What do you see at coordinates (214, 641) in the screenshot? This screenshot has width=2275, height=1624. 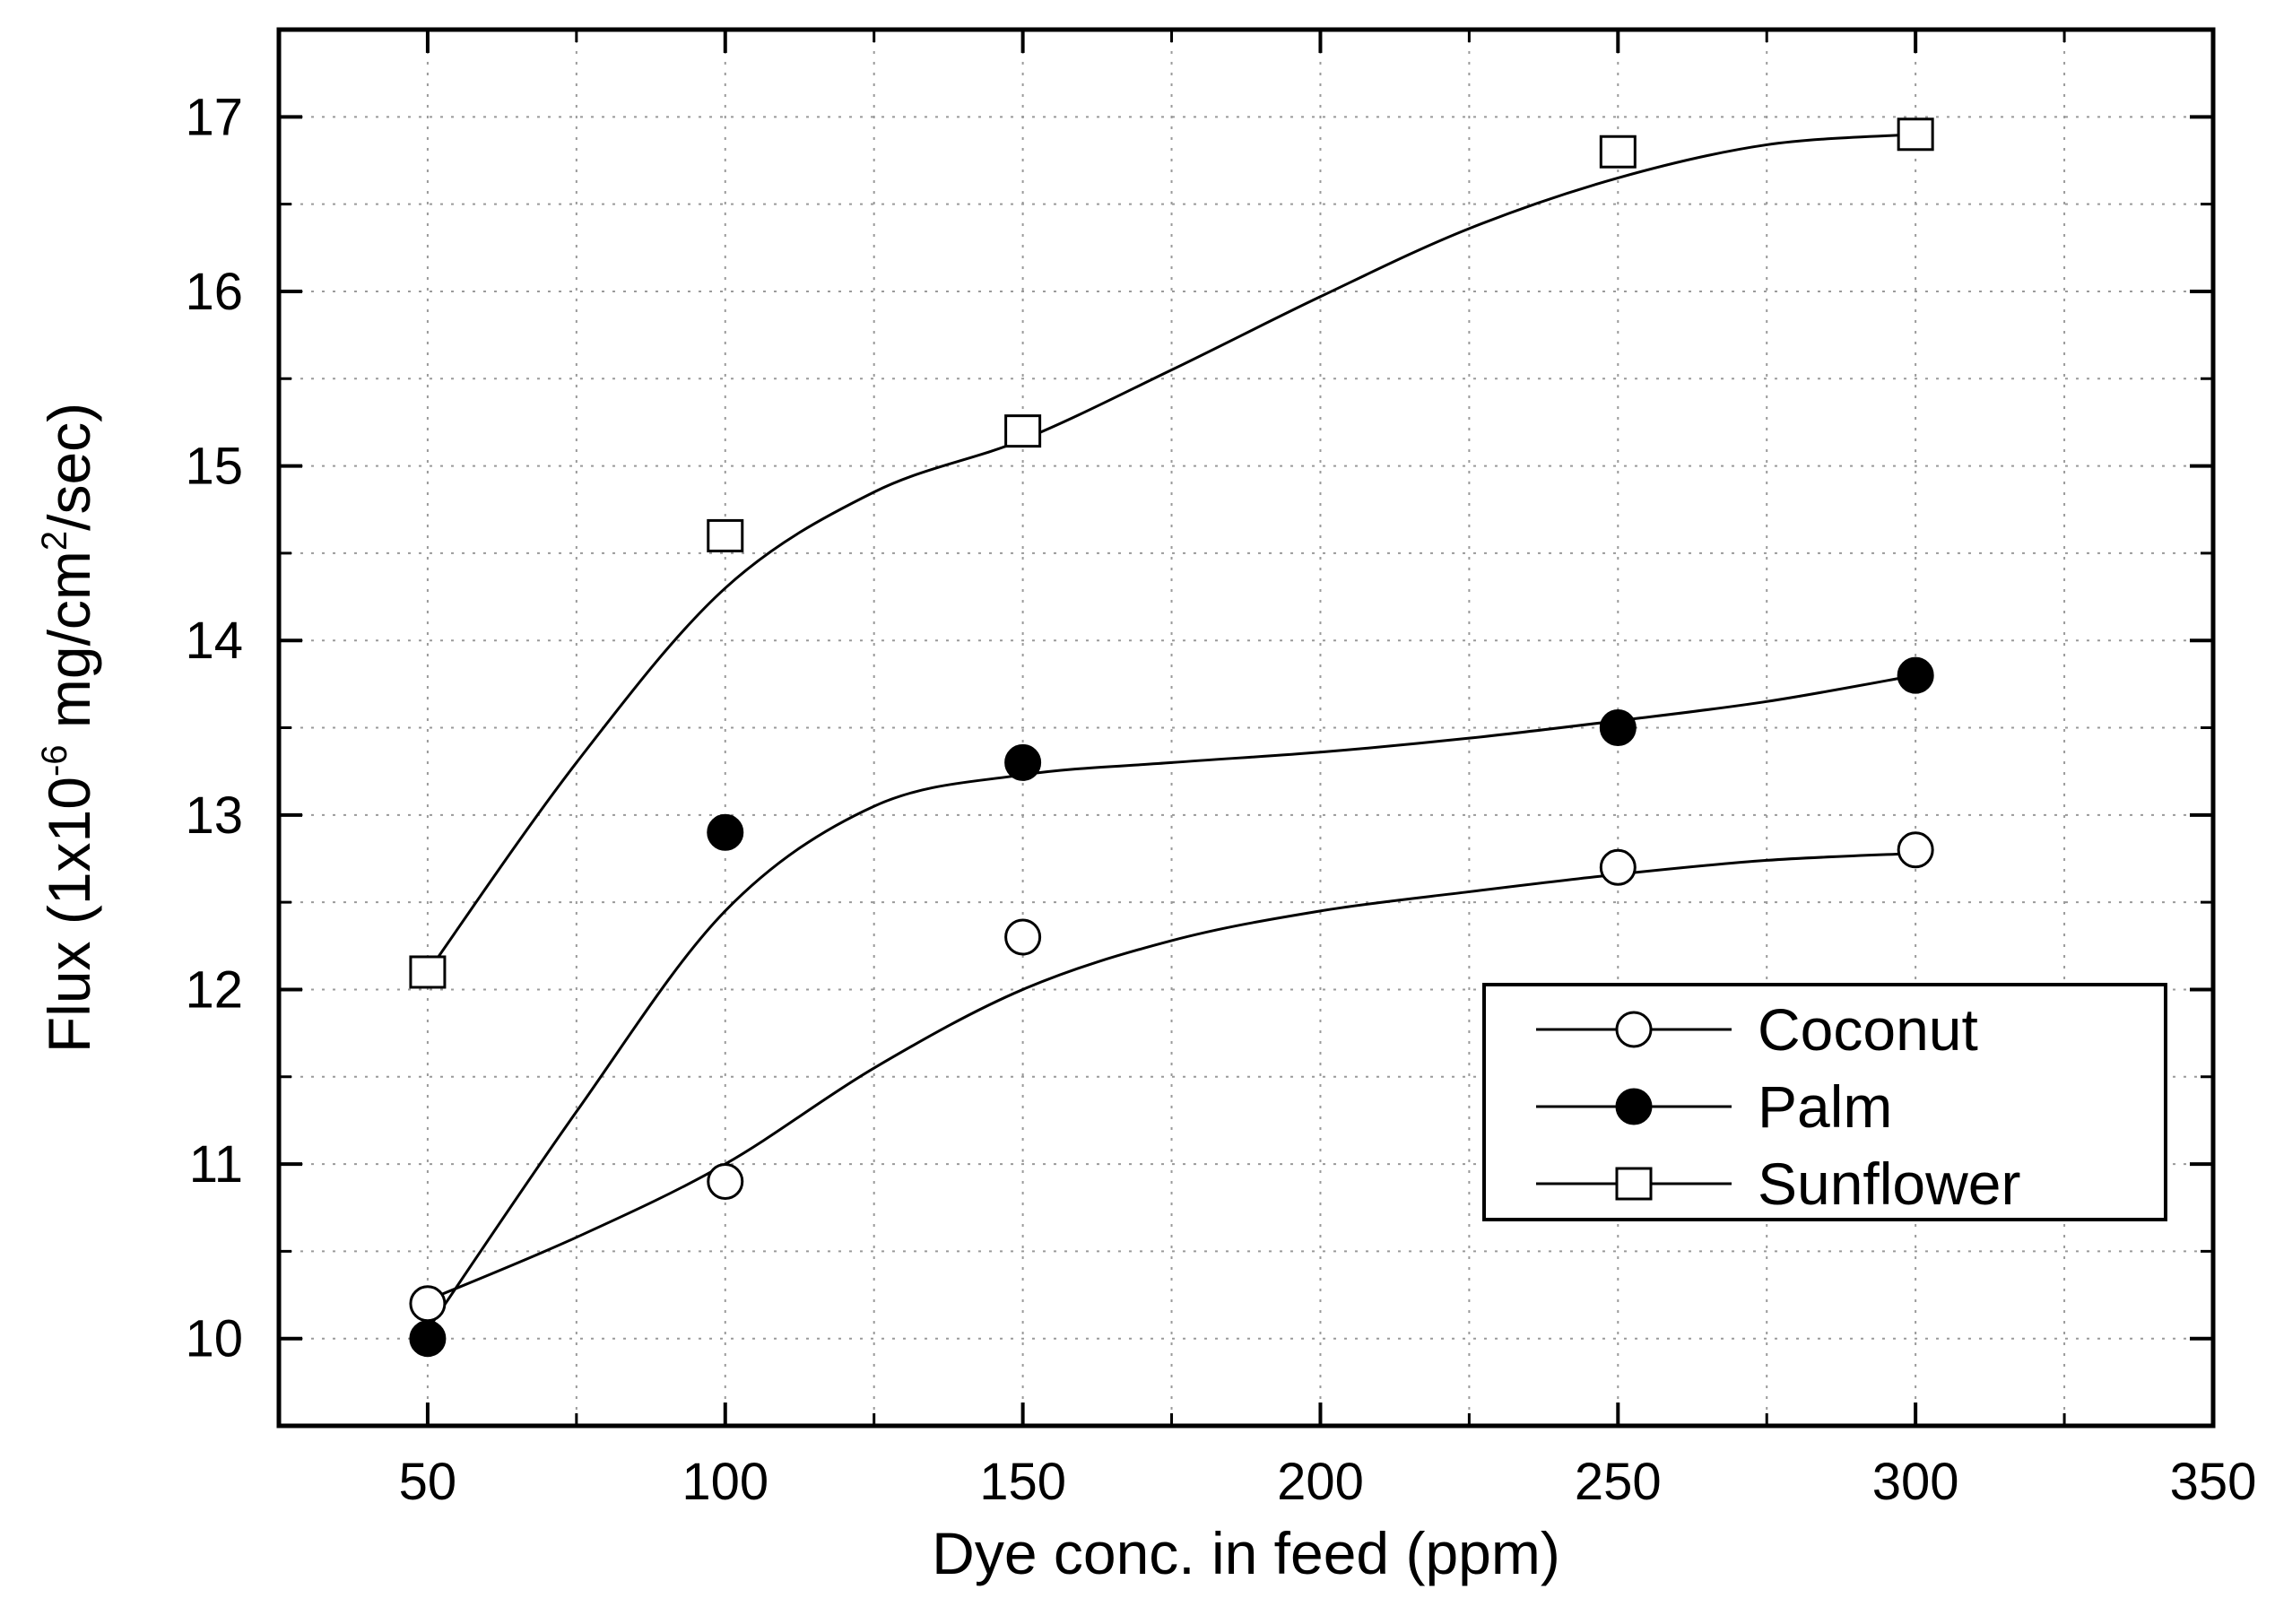 I see `y-tick-label: 14` at bounding box center [214, 641].